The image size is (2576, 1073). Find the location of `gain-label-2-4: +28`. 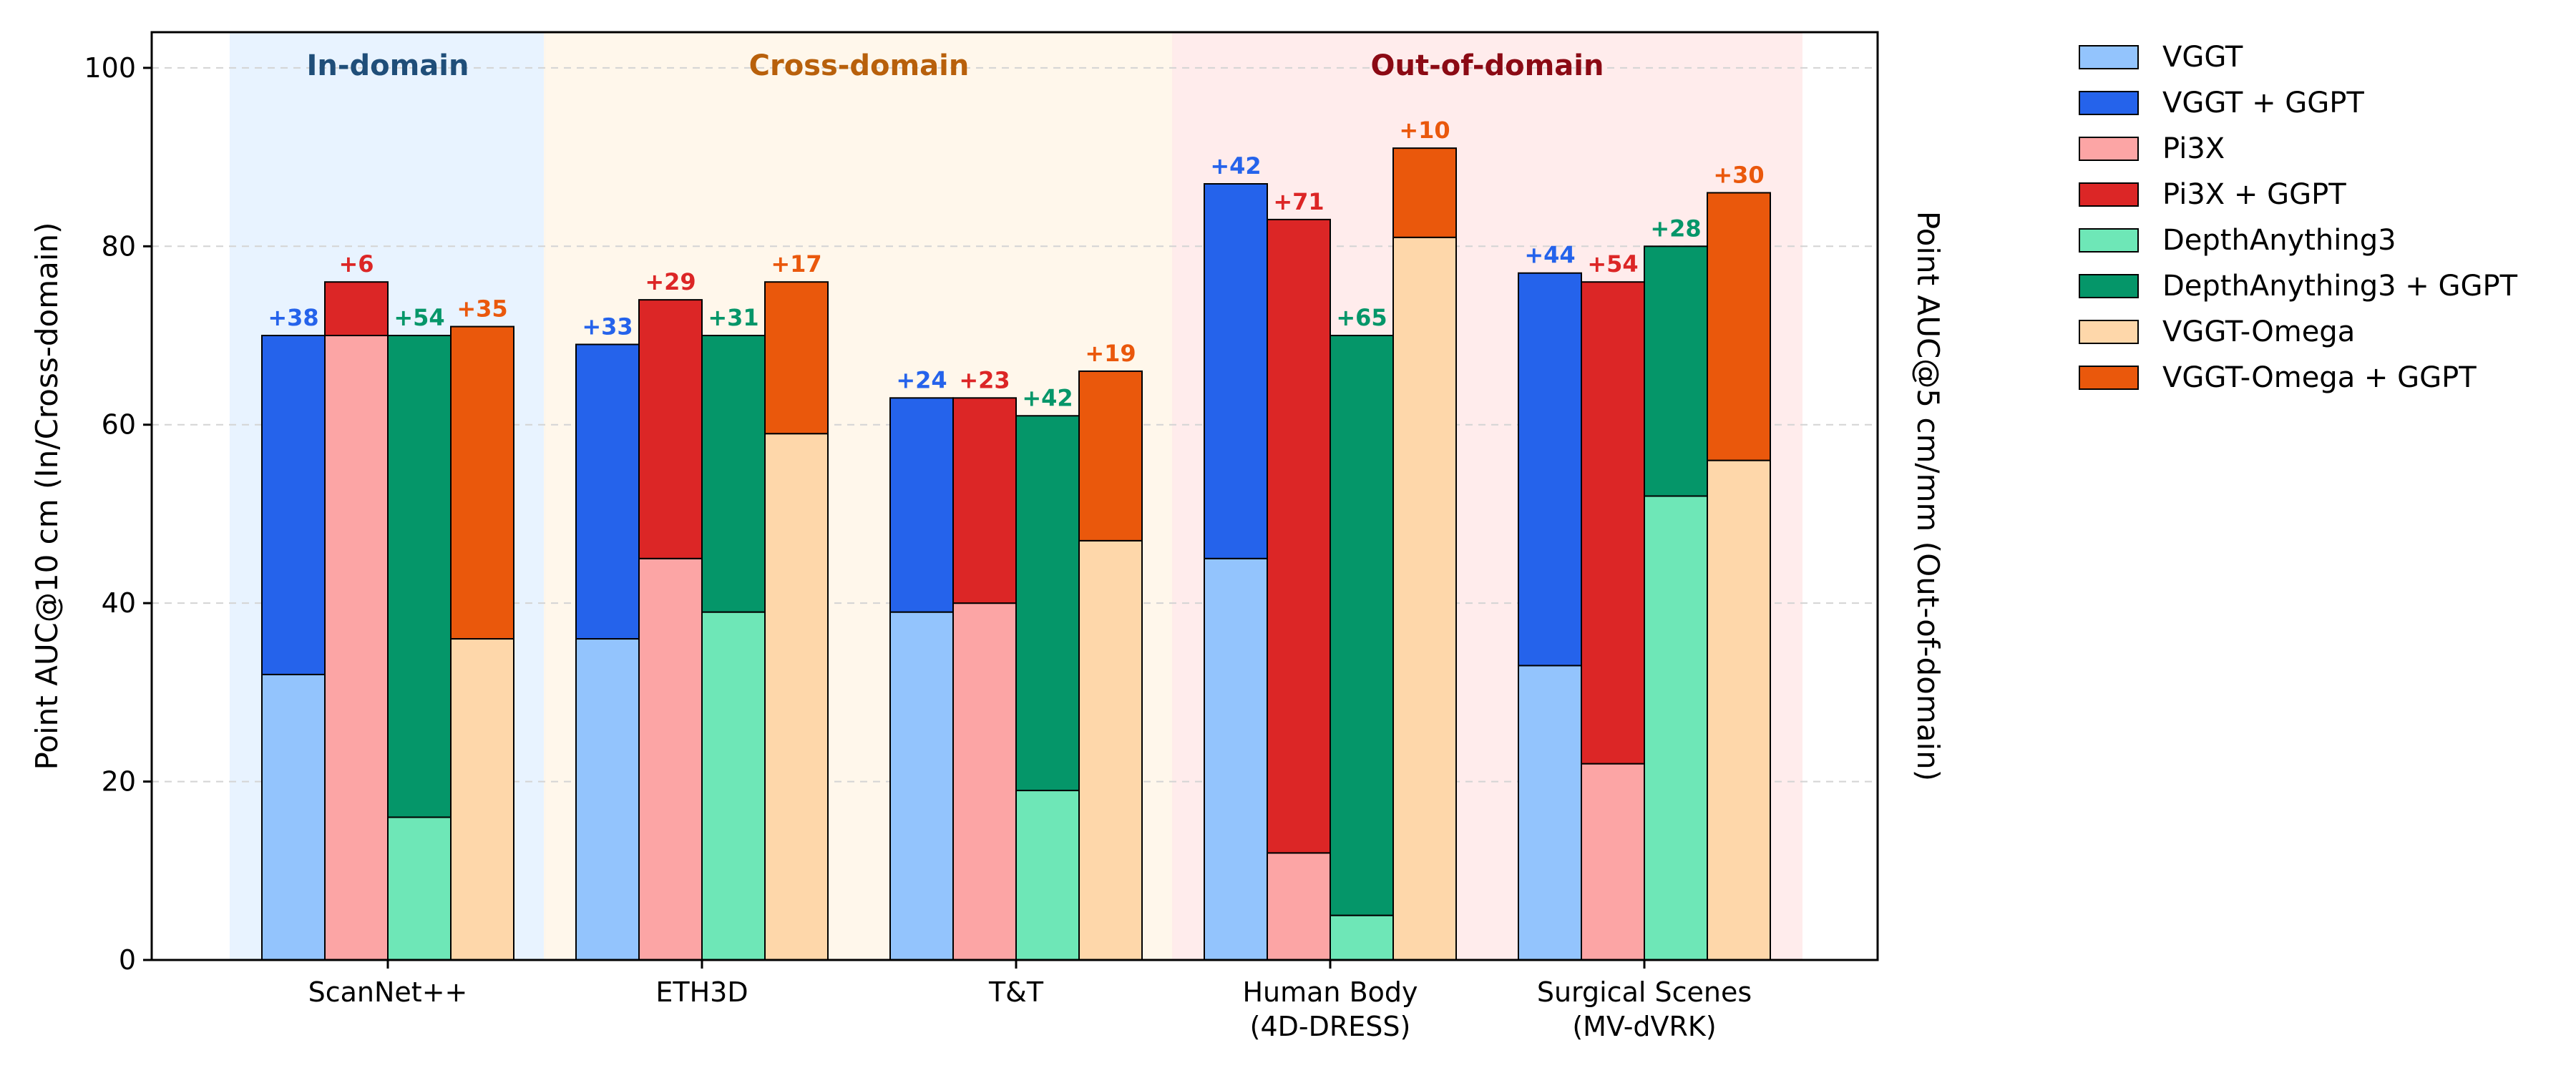

gain-label-2-4: +28 is located at coordinates (1675, 228).